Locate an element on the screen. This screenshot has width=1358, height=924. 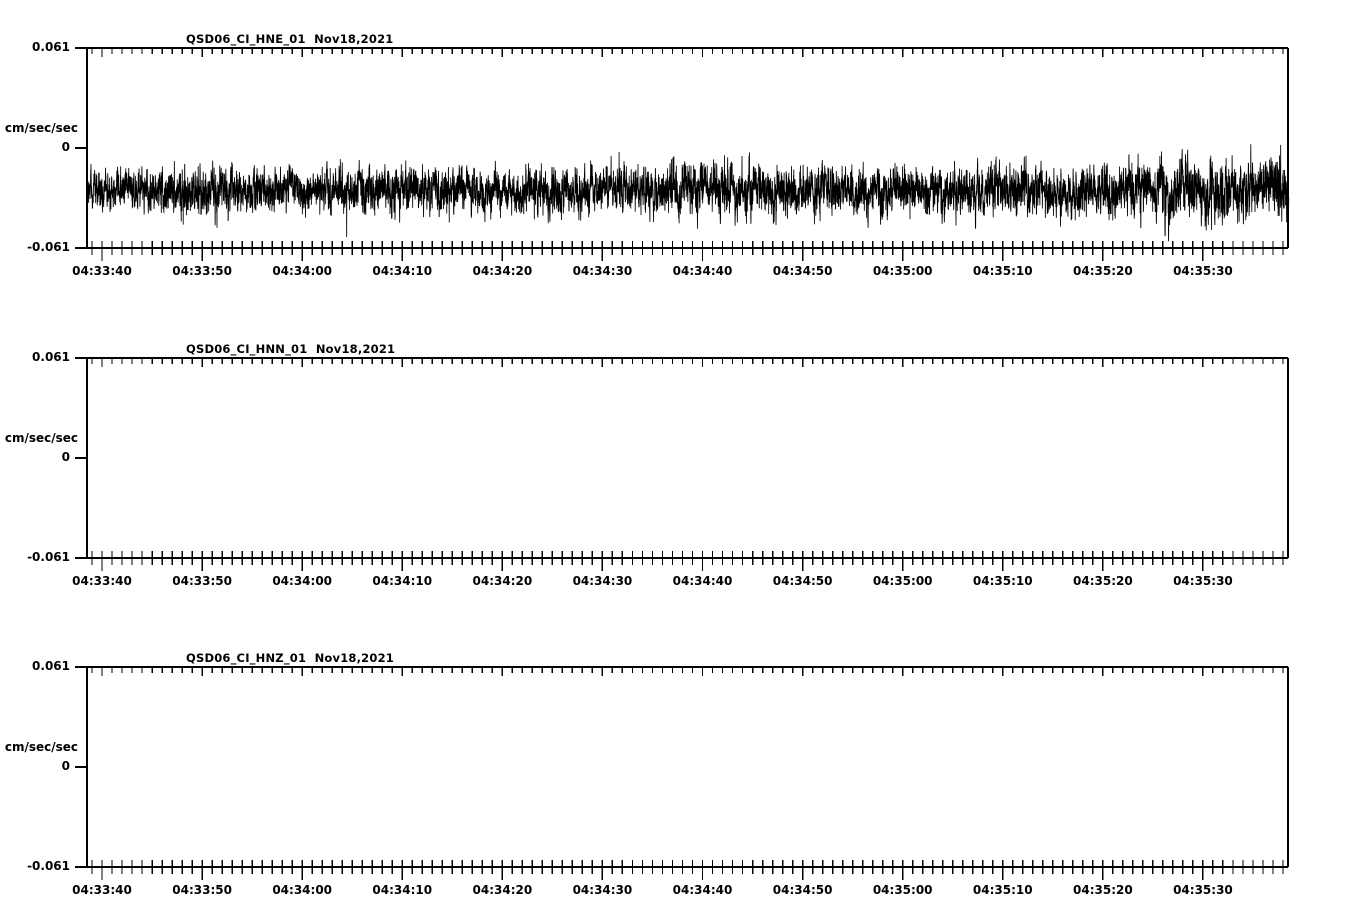
y-axis-unit-label-hnn: cm/sec/sec is located at coordinates (41, 438).